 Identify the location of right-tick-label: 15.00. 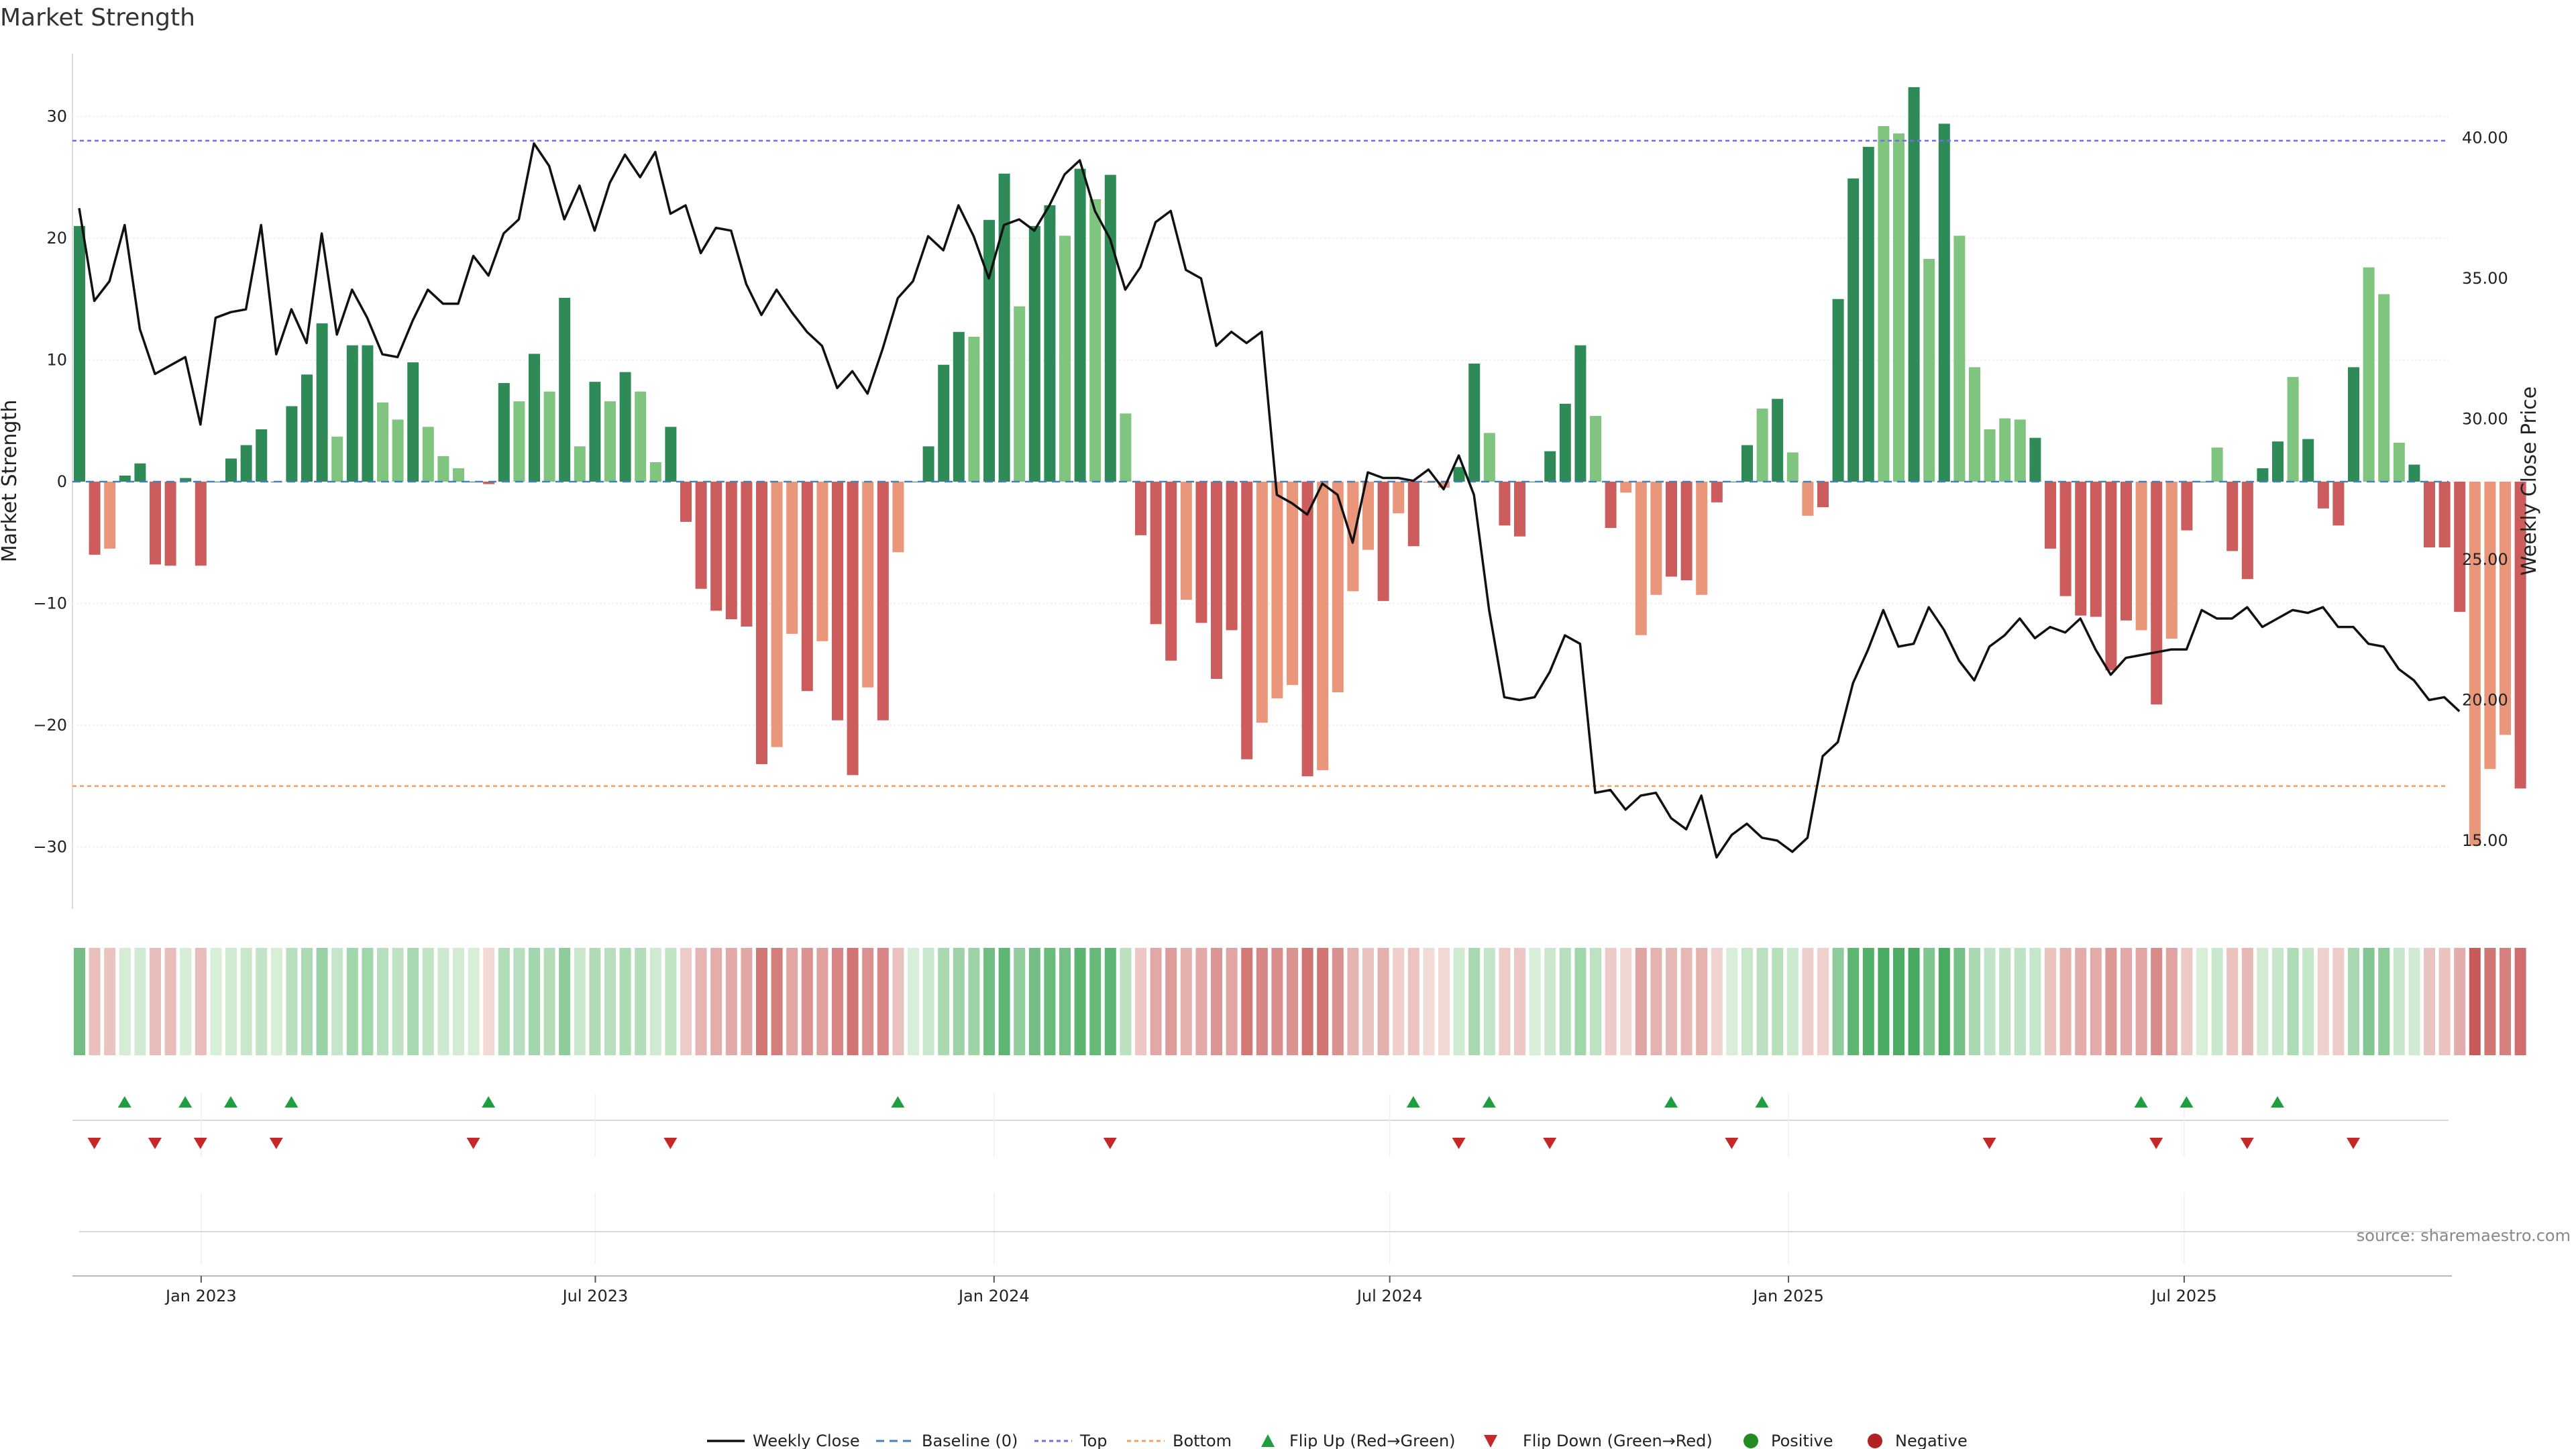
(2485, 840).